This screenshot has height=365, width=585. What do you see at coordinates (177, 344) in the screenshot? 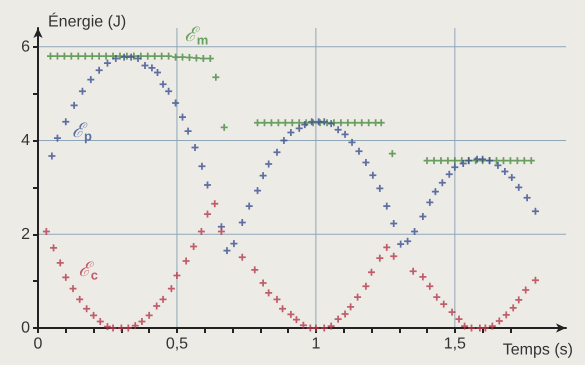
I see `x-tick-label: 0,5` at bounding box center [177, 344].